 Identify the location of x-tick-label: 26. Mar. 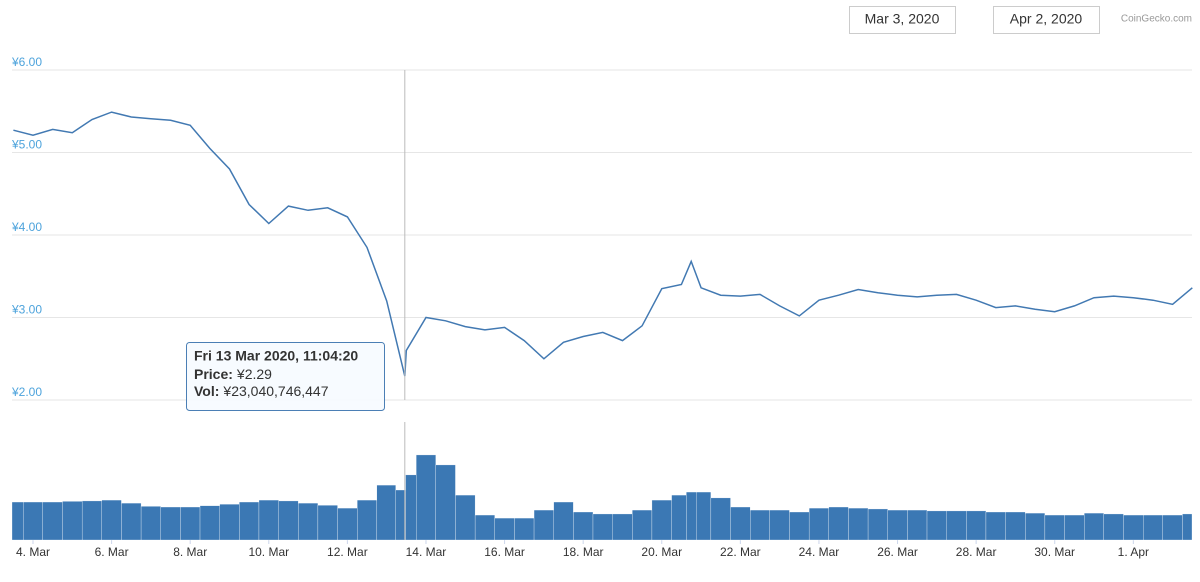
(897, 552).